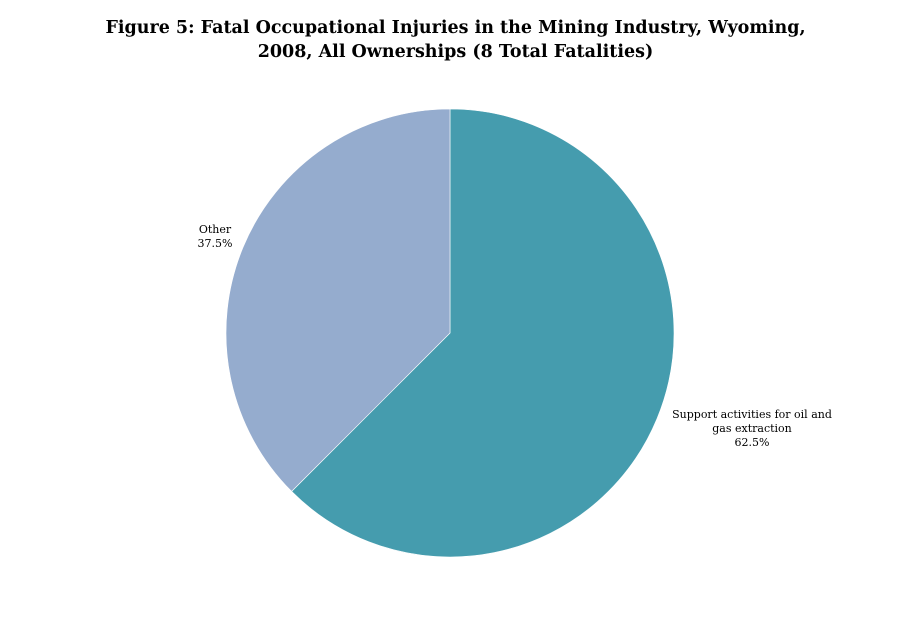 This screenshot has height=623, width=911. Describe the element at coordinates (752, 442) in the screenshot. I see `slice-label-0-percent: 62.5%` at that location.